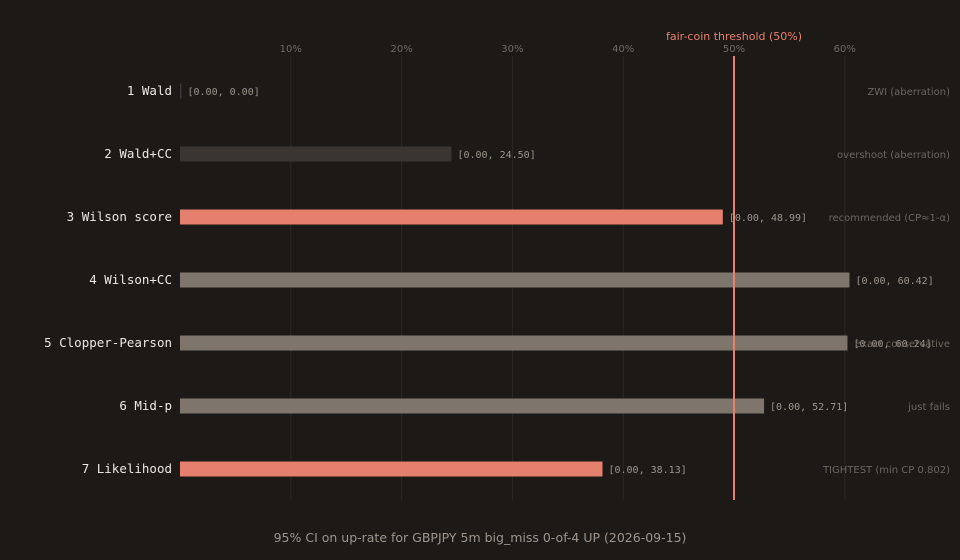 This screenshot has width=960, height=560. I want to click on row-note: overshoot (aberration), so click(893, 155).